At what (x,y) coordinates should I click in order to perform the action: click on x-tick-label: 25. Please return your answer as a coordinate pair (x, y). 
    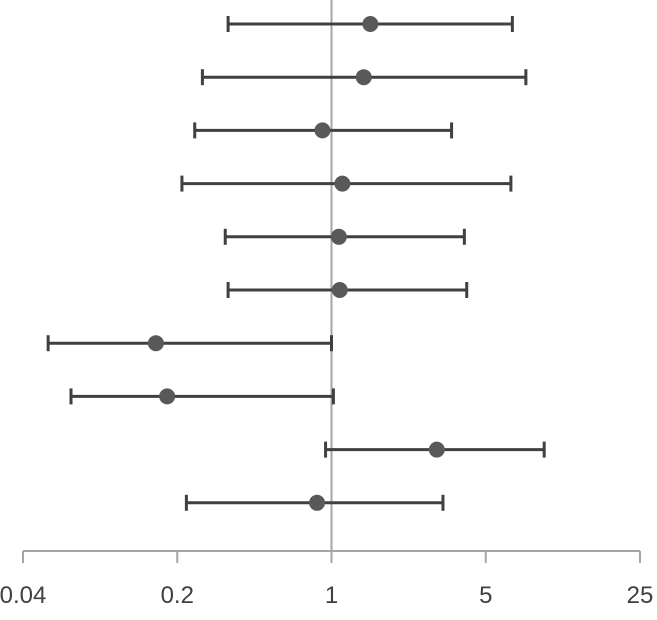
    Looking at the image, I should click on (640, 595).